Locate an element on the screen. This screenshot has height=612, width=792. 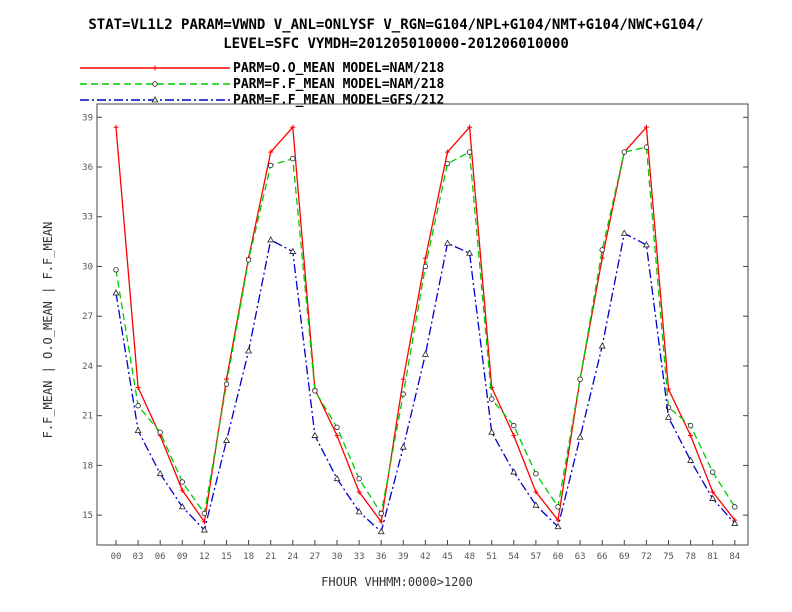
x-tick-label: 42 is located at coordinates (425, 557).